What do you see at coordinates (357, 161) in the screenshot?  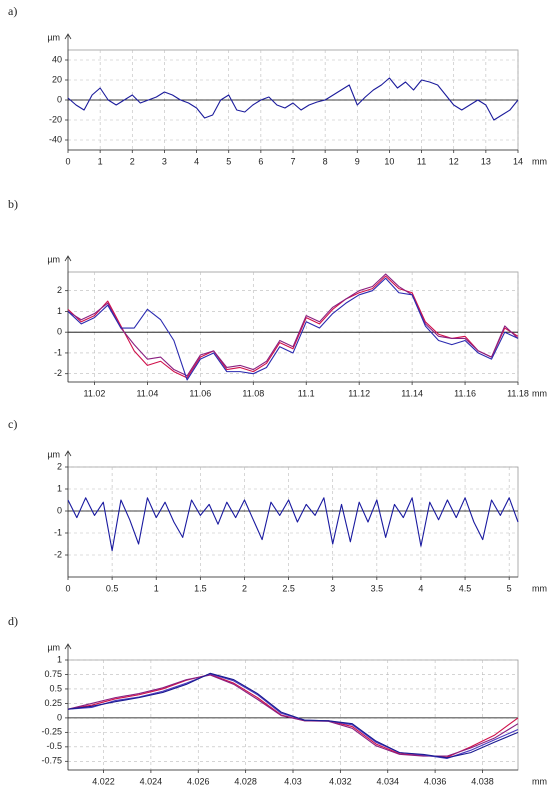 I see `x-tick-label: 9` at bounding box center [357, 161].